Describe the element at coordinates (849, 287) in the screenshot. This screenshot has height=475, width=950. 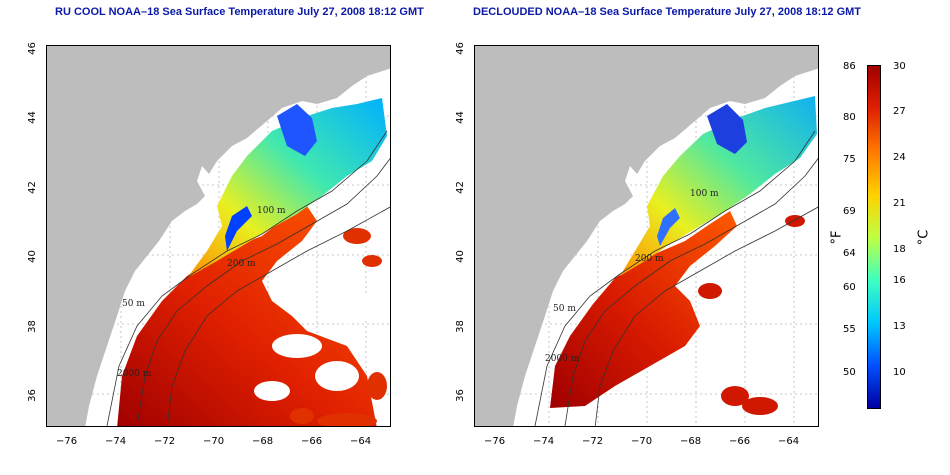
I see `fahrenheit-tick: 60` at that location.